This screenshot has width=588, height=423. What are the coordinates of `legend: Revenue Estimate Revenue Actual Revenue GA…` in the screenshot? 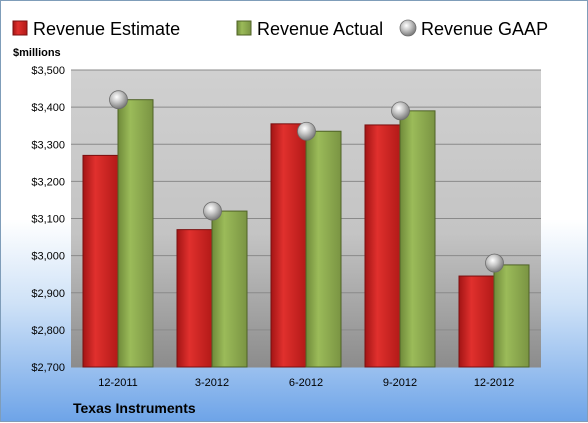 It's located at (280, 29).